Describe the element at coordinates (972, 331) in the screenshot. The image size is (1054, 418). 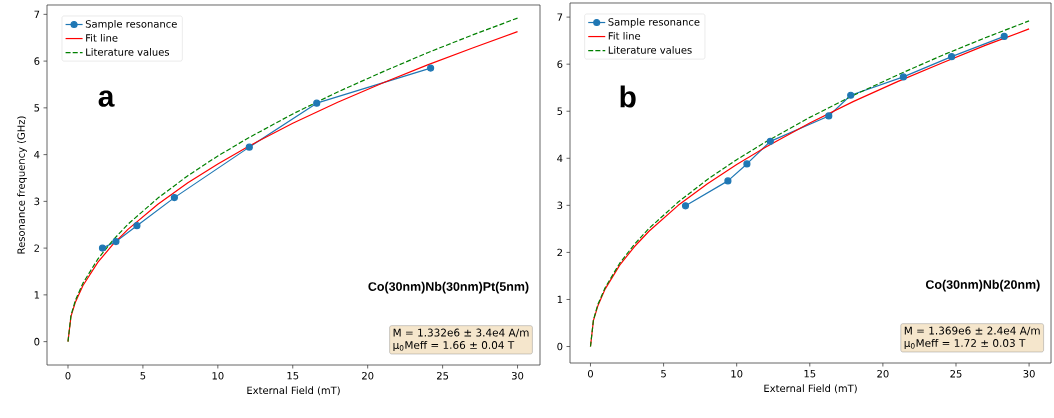
I see `annotation: M = 1.369e6 ± 2.4e4 A/m` at that location.